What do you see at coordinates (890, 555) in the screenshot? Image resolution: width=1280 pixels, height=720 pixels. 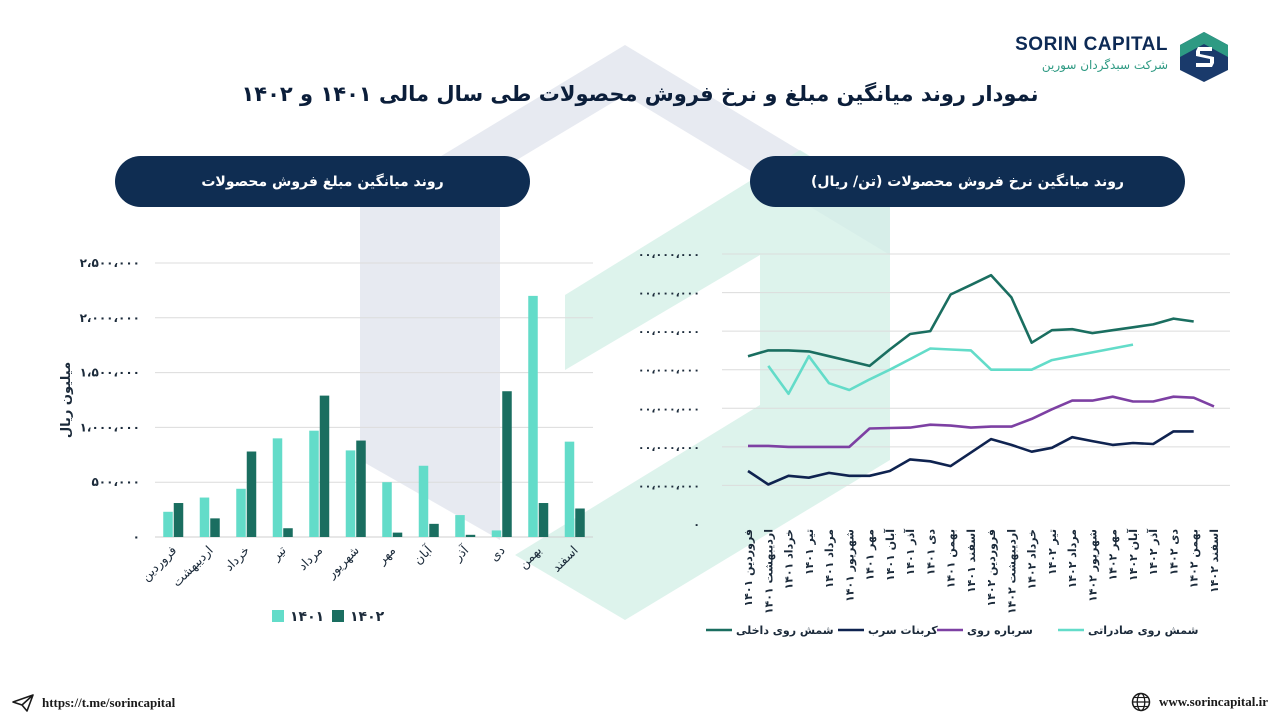 I see `x-tick-label: آبان ۱۴۰۱` at bounding box center [890, 555].